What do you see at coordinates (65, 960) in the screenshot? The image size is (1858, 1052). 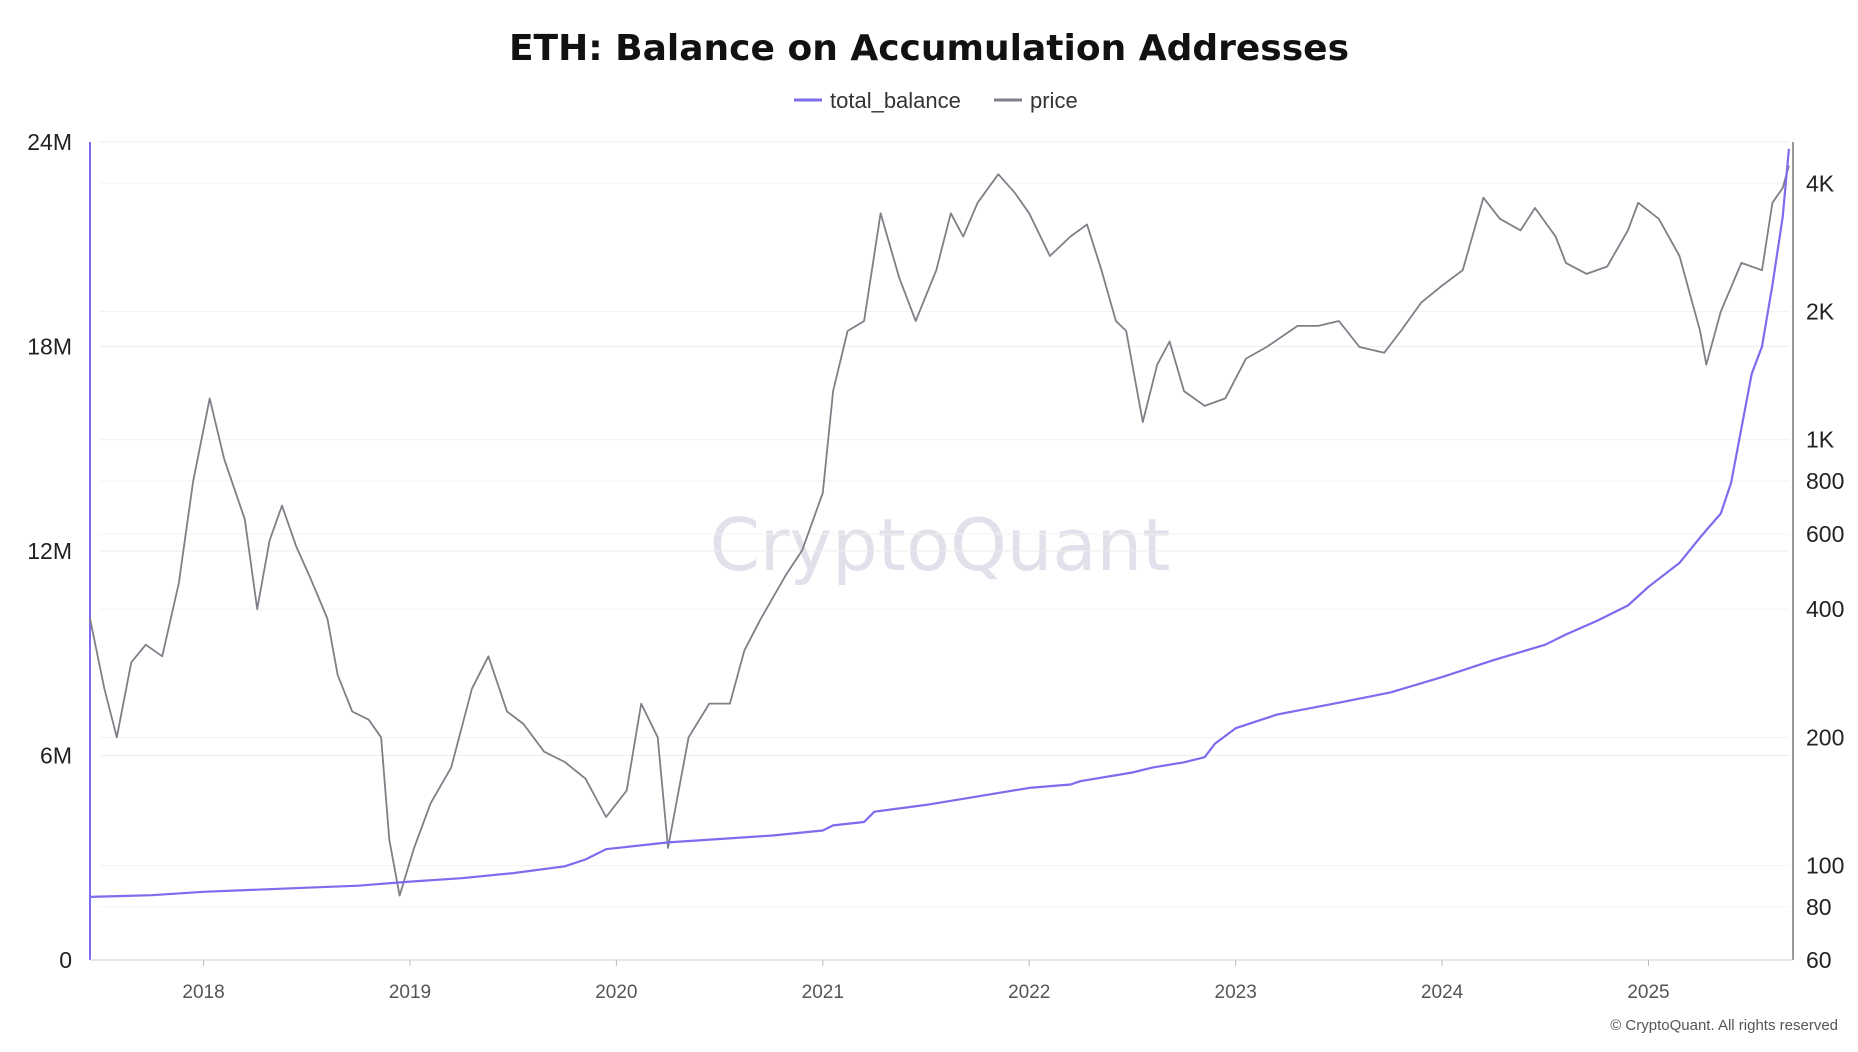 I see `left-tick-label: 0` at bounding box center [65, 960].